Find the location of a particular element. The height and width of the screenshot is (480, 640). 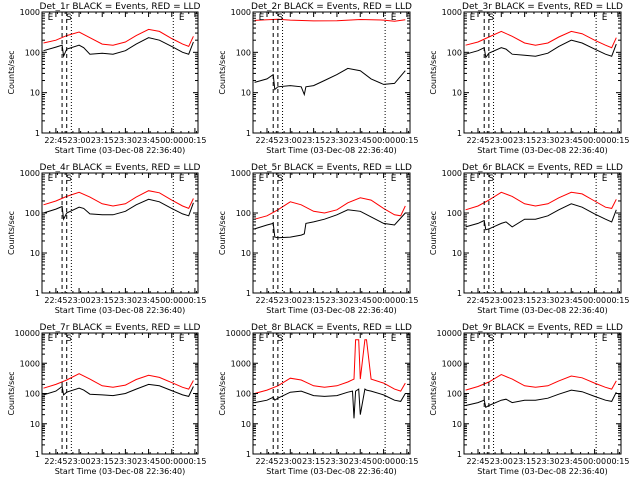

panel-title: Det_4r BLACK = Events, RED = LLD is located at coordinates (120, 168).